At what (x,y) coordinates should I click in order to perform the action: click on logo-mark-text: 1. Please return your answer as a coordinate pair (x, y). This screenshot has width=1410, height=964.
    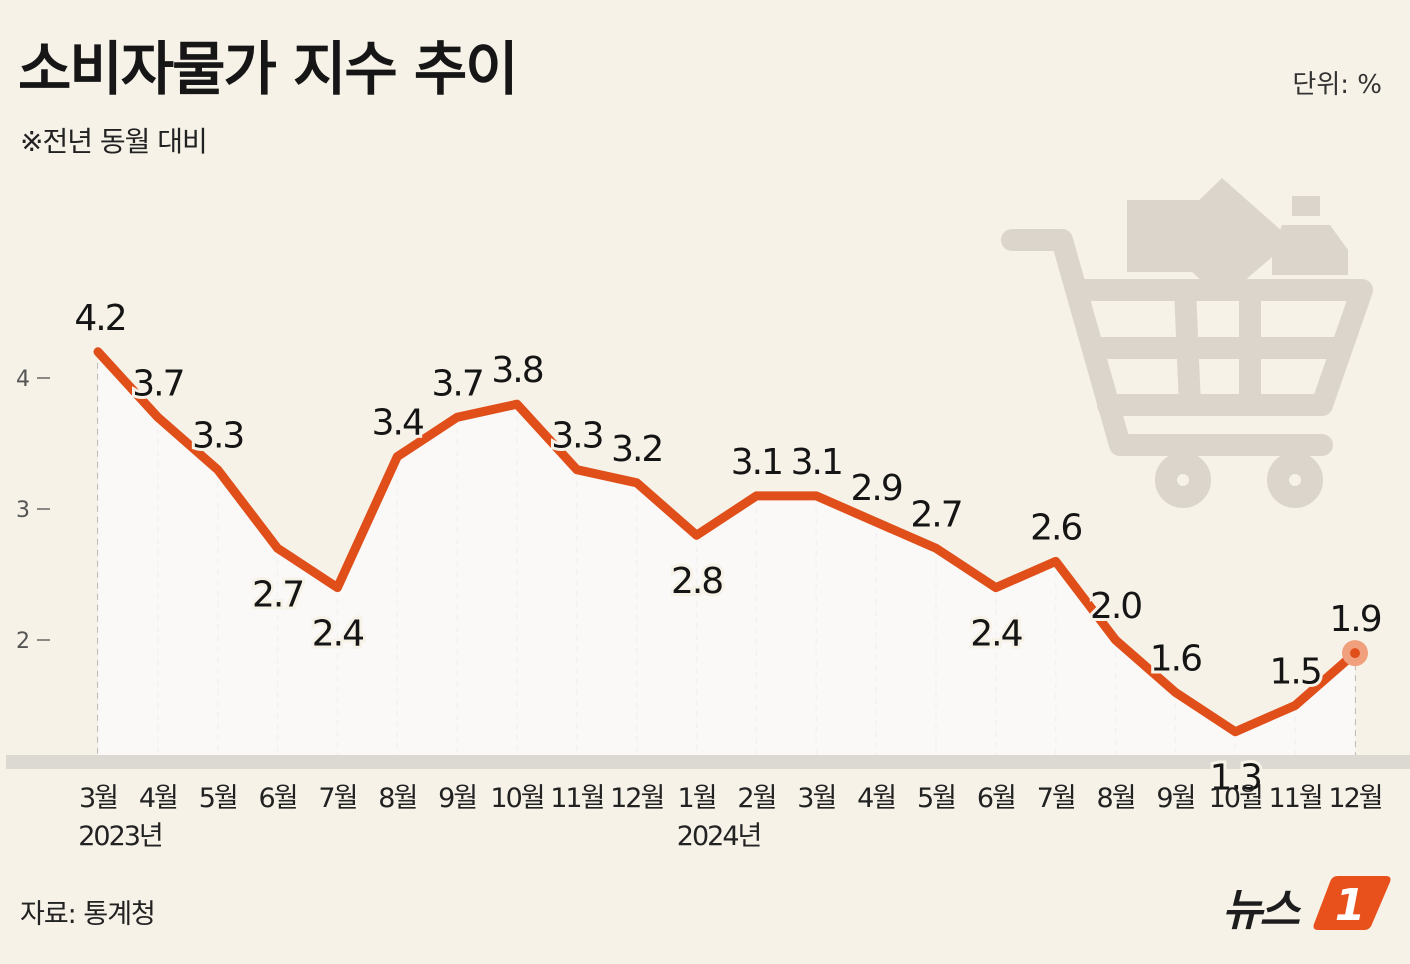
    Looking at the image, I should click on (1350, 905).